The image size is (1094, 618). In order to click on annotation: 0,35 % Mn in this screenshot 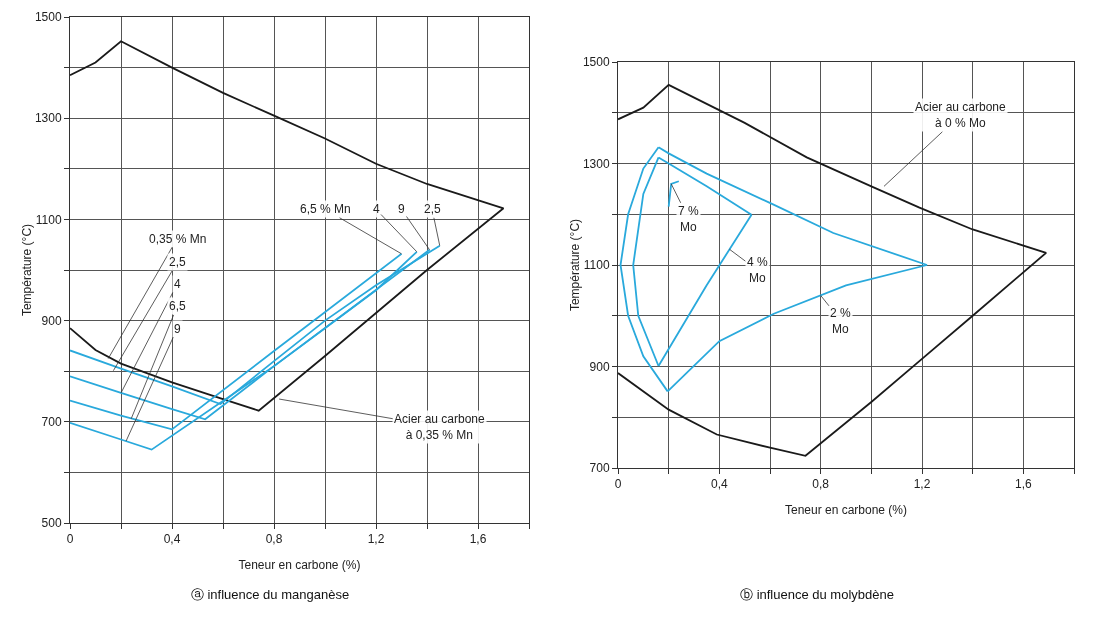, I will do `click(178, 239)`.